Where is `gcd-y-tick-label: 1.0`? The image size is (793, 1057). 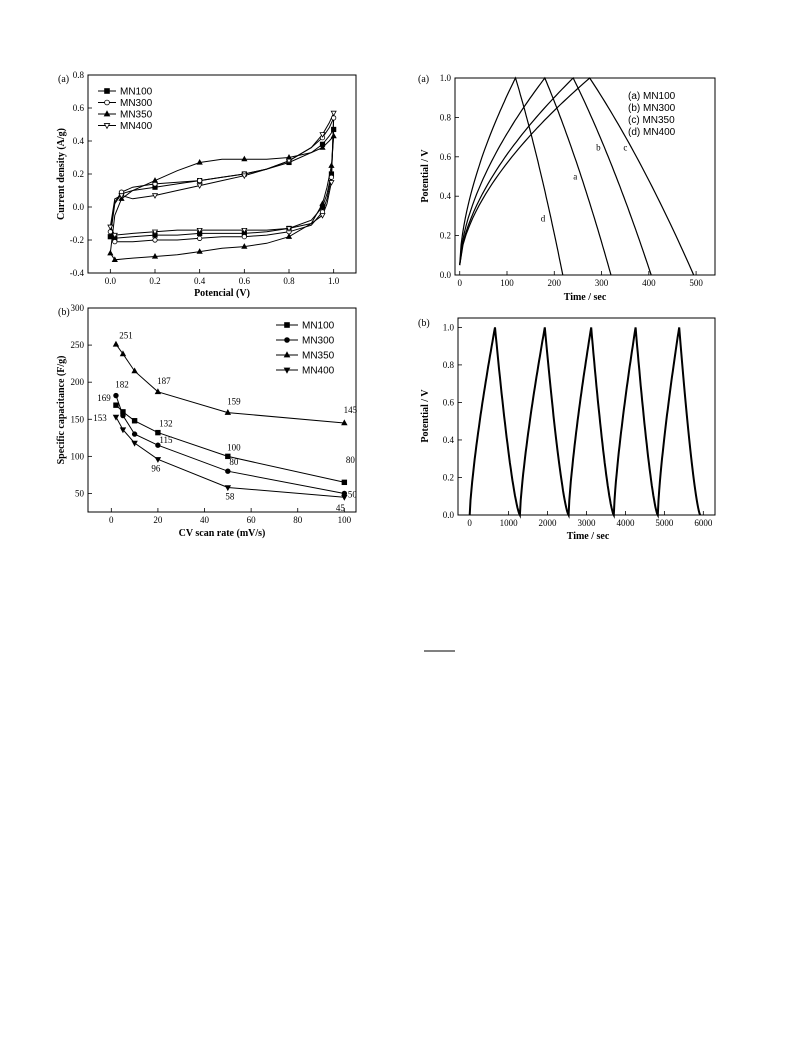
gcd-y-tick-label: 1.0 is located at coordinates (446, 78).